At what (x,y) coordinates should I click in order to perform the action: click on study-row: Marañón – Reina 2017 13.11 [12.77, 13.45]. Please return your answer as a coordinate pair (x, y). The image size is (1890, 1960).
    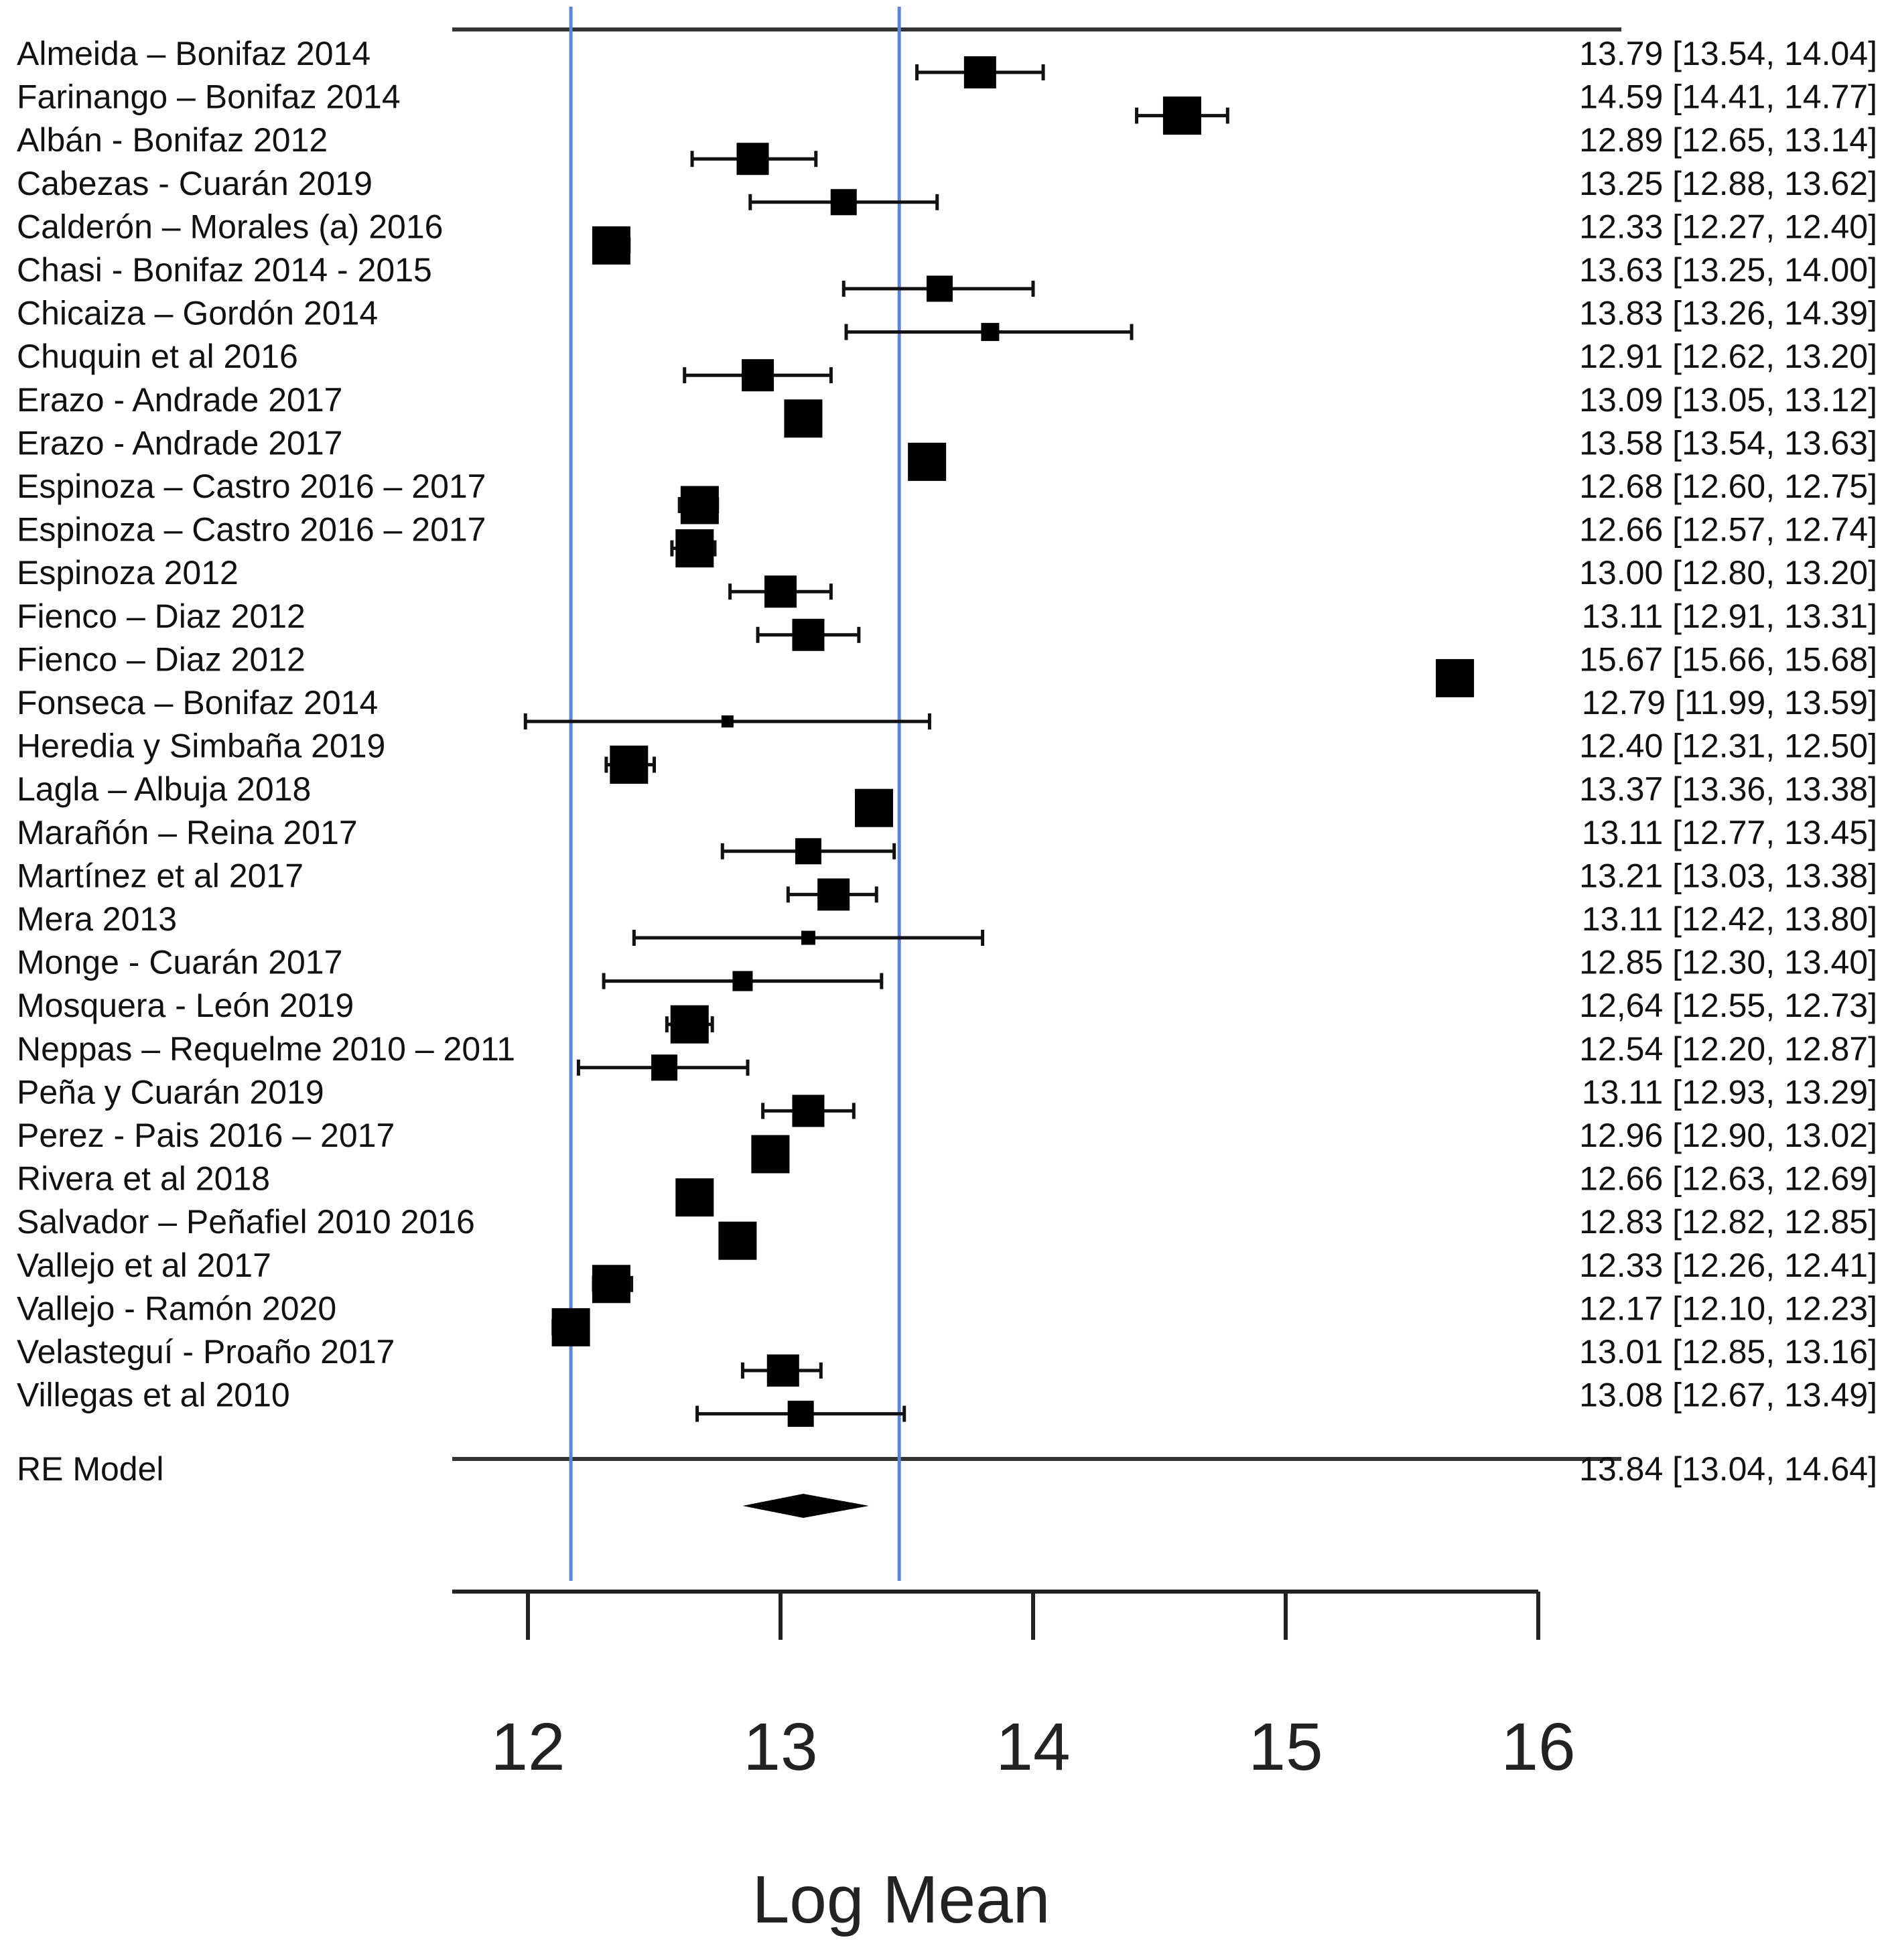
    Looking at the image, I should click on (947, 839).